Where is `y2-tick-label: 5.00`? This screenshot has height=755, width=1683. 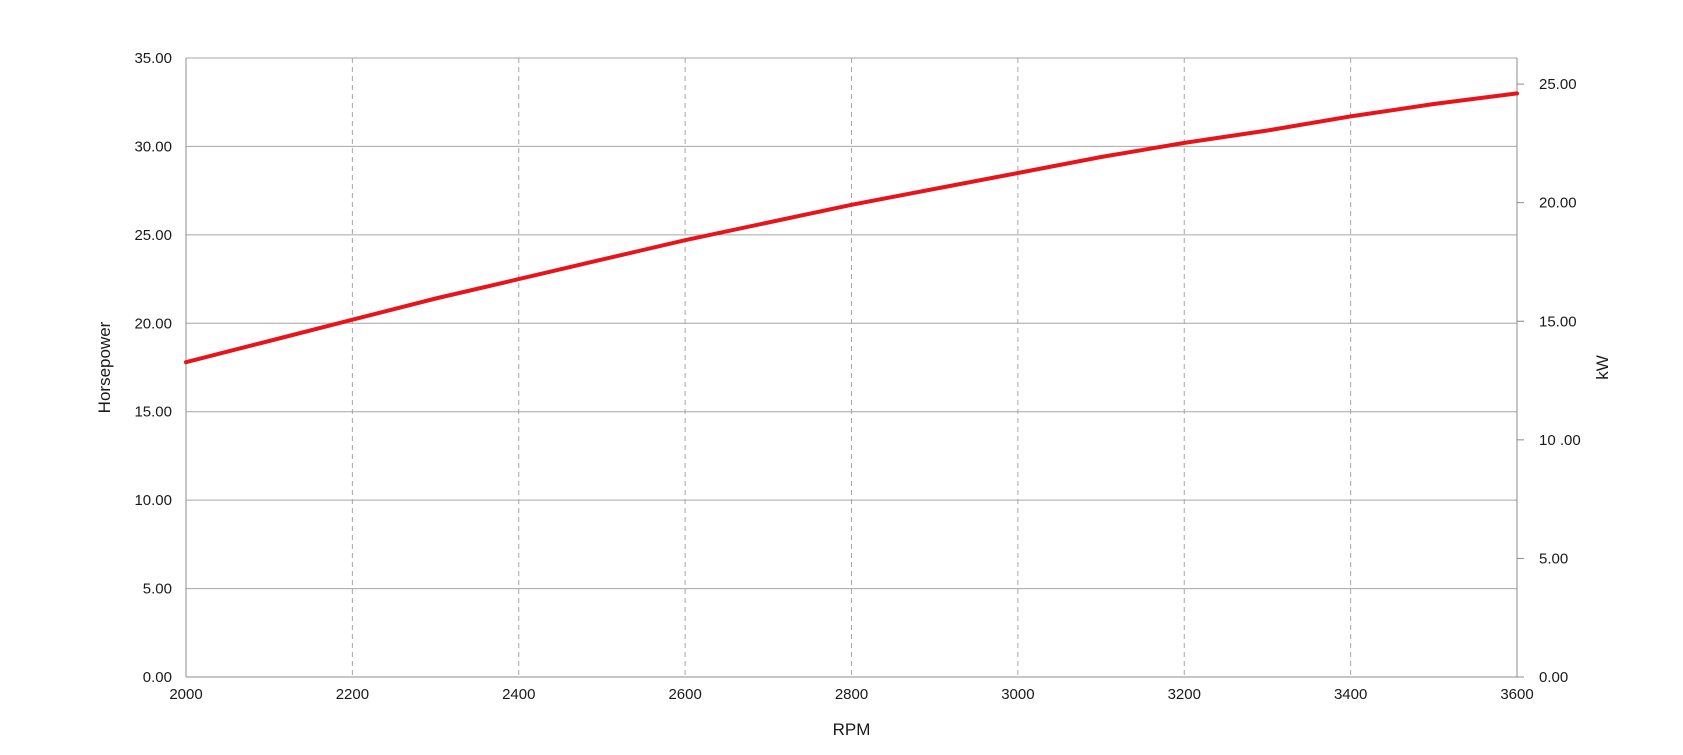 y2-tick-label: 5.00 is located at coordinates (1553, 558).